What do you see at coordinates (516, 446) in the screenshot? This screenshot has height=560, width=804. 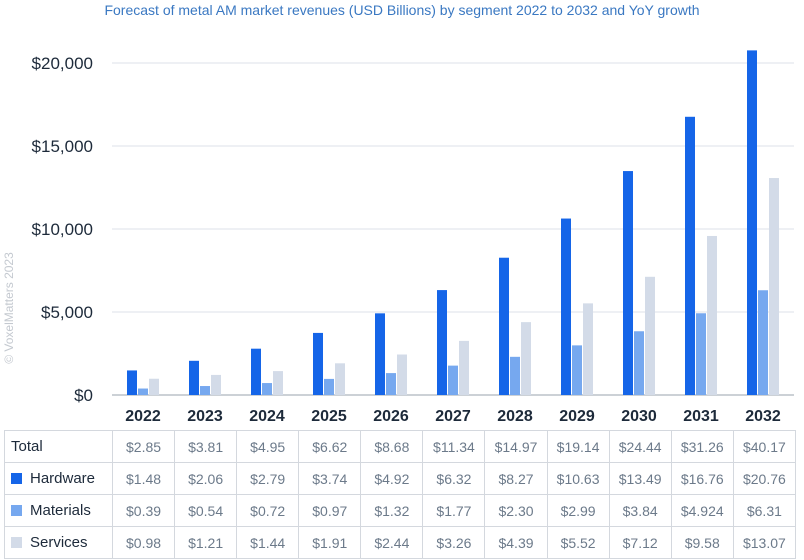 I see `table-cell: $14.97` at bounding box center [516, 446].